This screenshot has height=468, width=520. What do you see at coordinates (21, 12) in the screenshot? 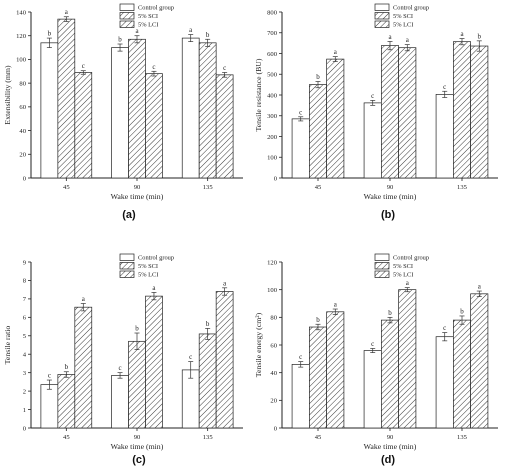
I see `y-tick-label: 140` at bounding box center [21, 12].